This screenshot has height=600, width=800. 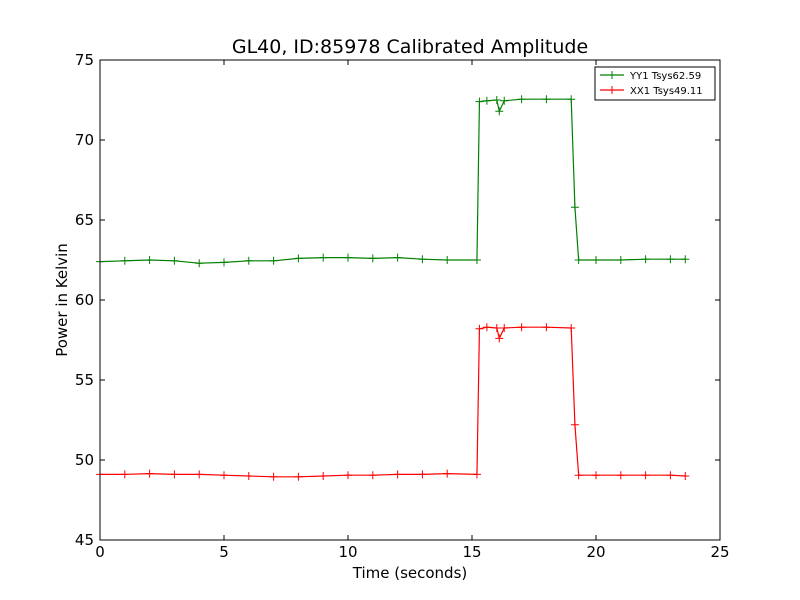 What do you see at coordinates (665, 76) in the screenshot?
I see `legend-label-0: YY1 Tsys62.59` at bounding box center [665, 76].